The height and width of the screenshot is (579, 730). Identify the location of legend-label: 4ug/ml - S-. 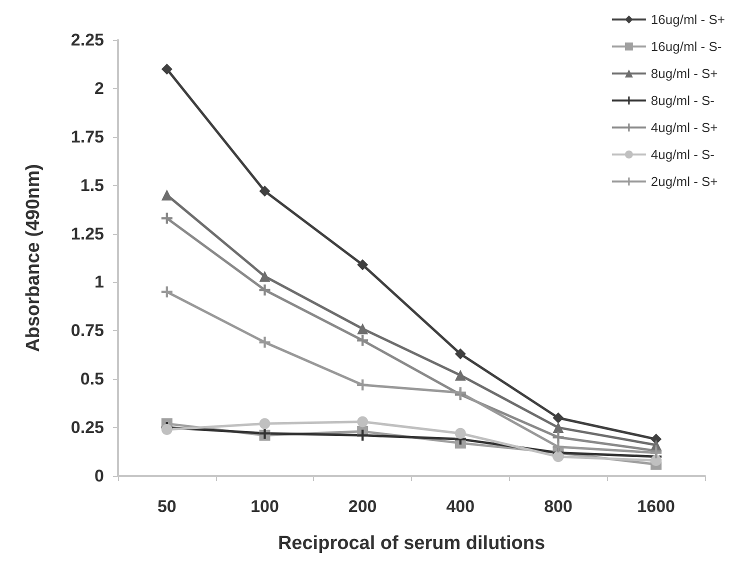
(682, 154).